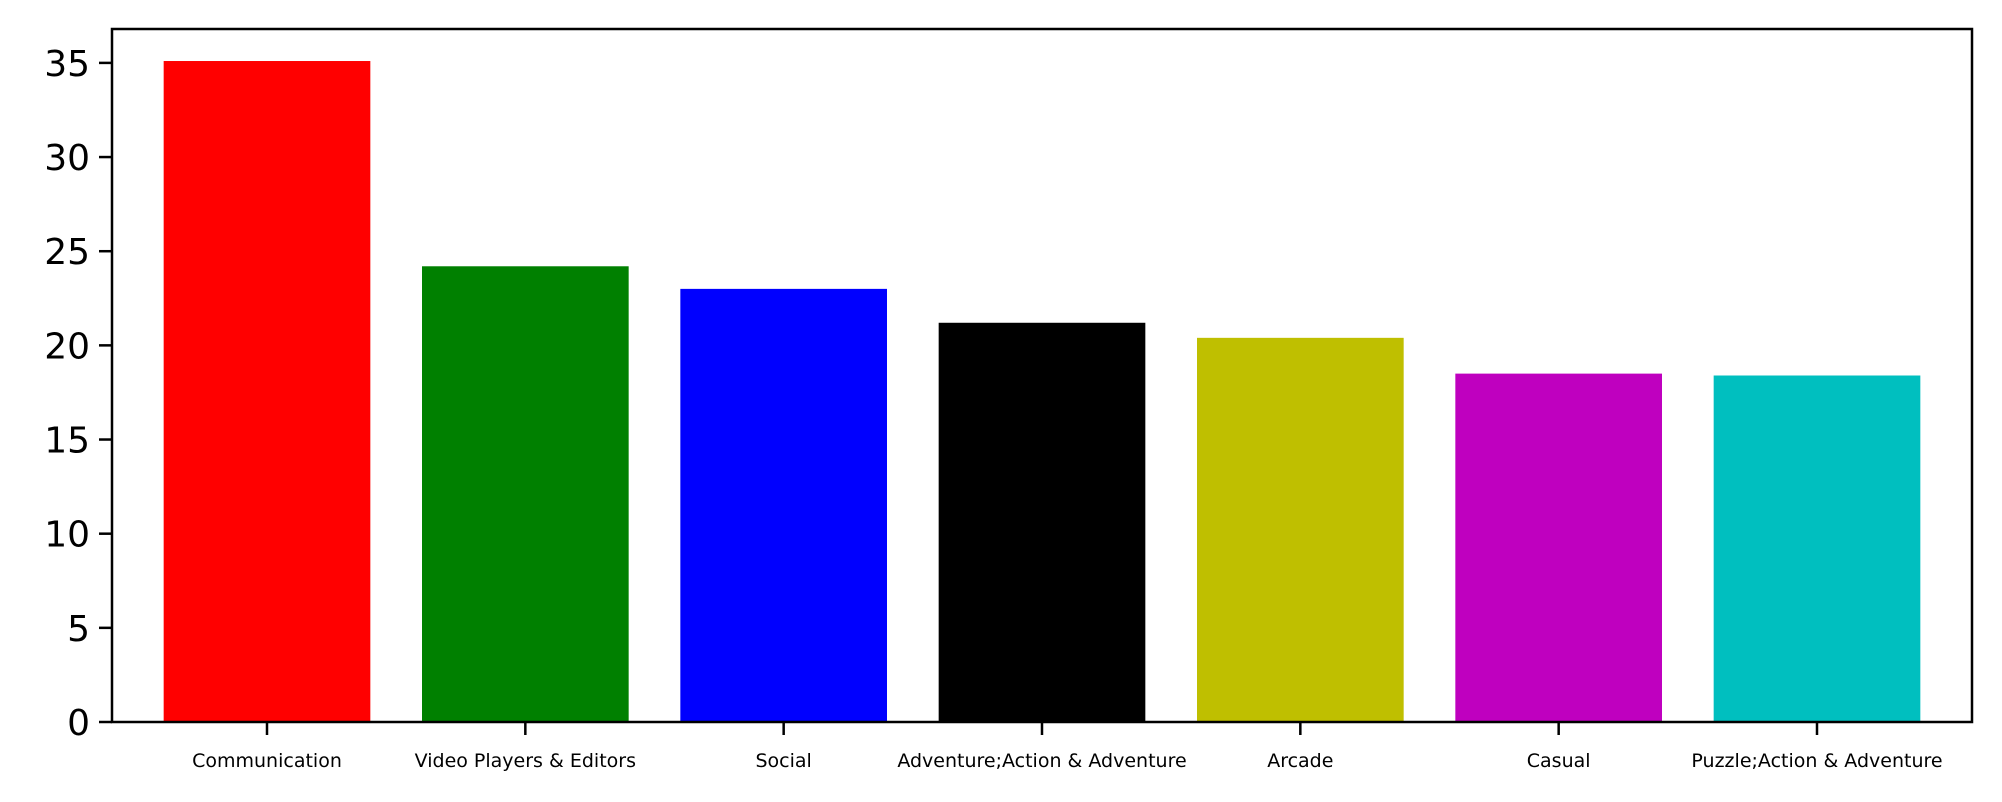  I want to click on x-tick-label-6: Puzzle;Action & Adventure, so click(1816, 761).